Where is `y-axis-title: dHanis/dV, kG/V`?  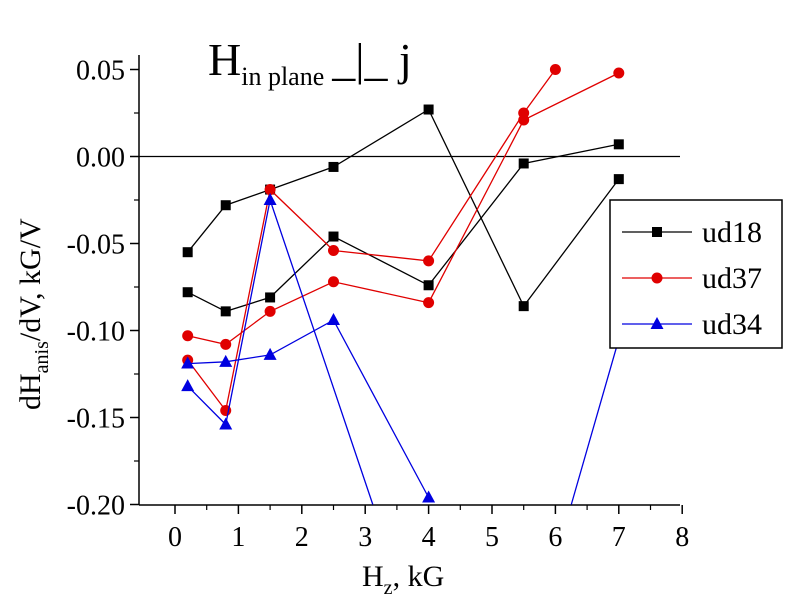 y-axis-title: dHanis/dV, kG/V is located at coordinates (33, 314).